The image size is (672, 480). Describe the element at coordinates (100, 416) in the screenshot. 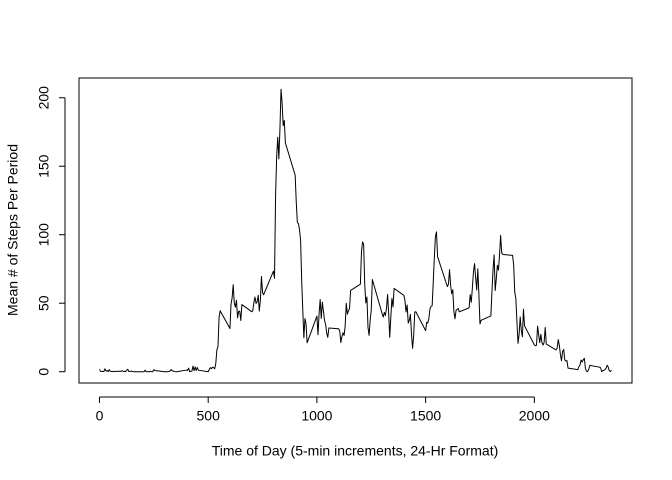

I see `x-tick-label: 0` at that location.